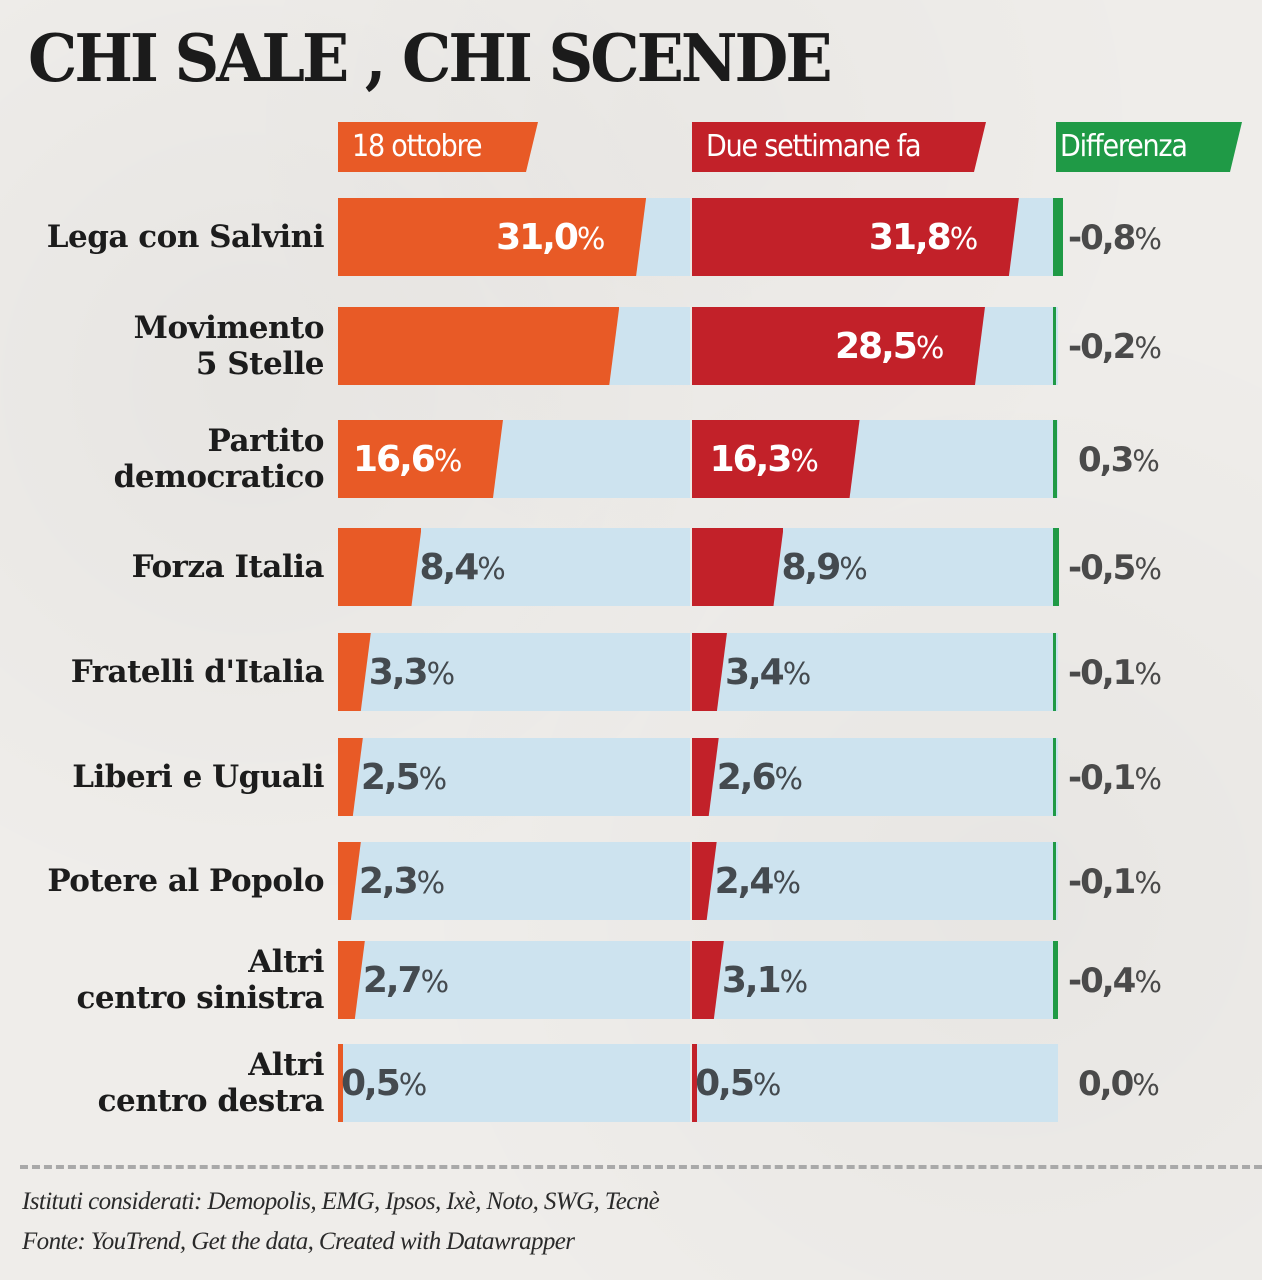 Image resolution: width=1262 pixels, height=1280 pixels. What do you see at coordinates (550, 237) in the screenshot?
I see `bar-value: 31,0%` at bounding box center [550, 237].